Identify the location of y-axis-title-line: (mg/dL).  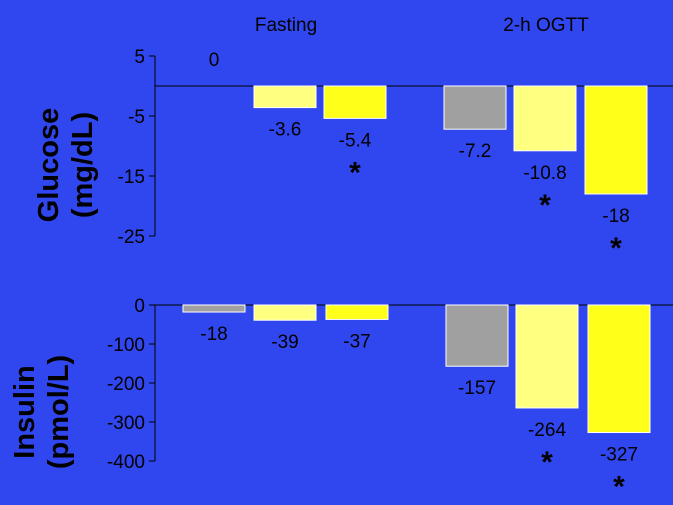
(83, 165).